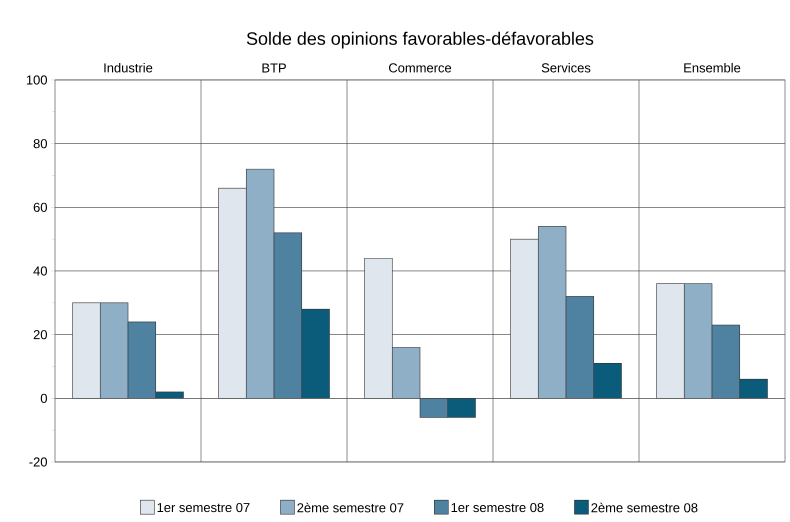 Image resolution: width=790 pixels, height=522 pixels. Describe the element at coordinates (204, 507) in the screenshot. I see `legend-label: 1er semestre 07` at that location.